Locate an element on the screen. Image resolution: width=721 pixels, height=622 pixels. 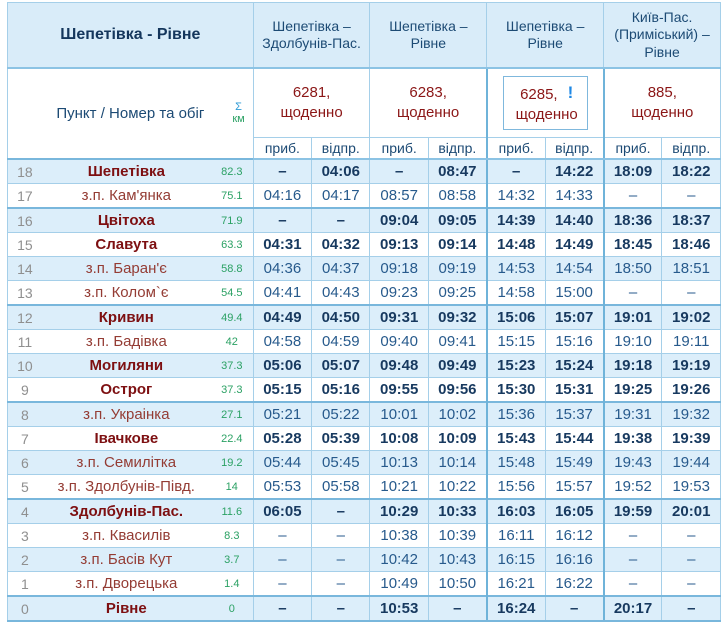
arrival-time-cell: 15:15 is located at coordinates (515, 341).